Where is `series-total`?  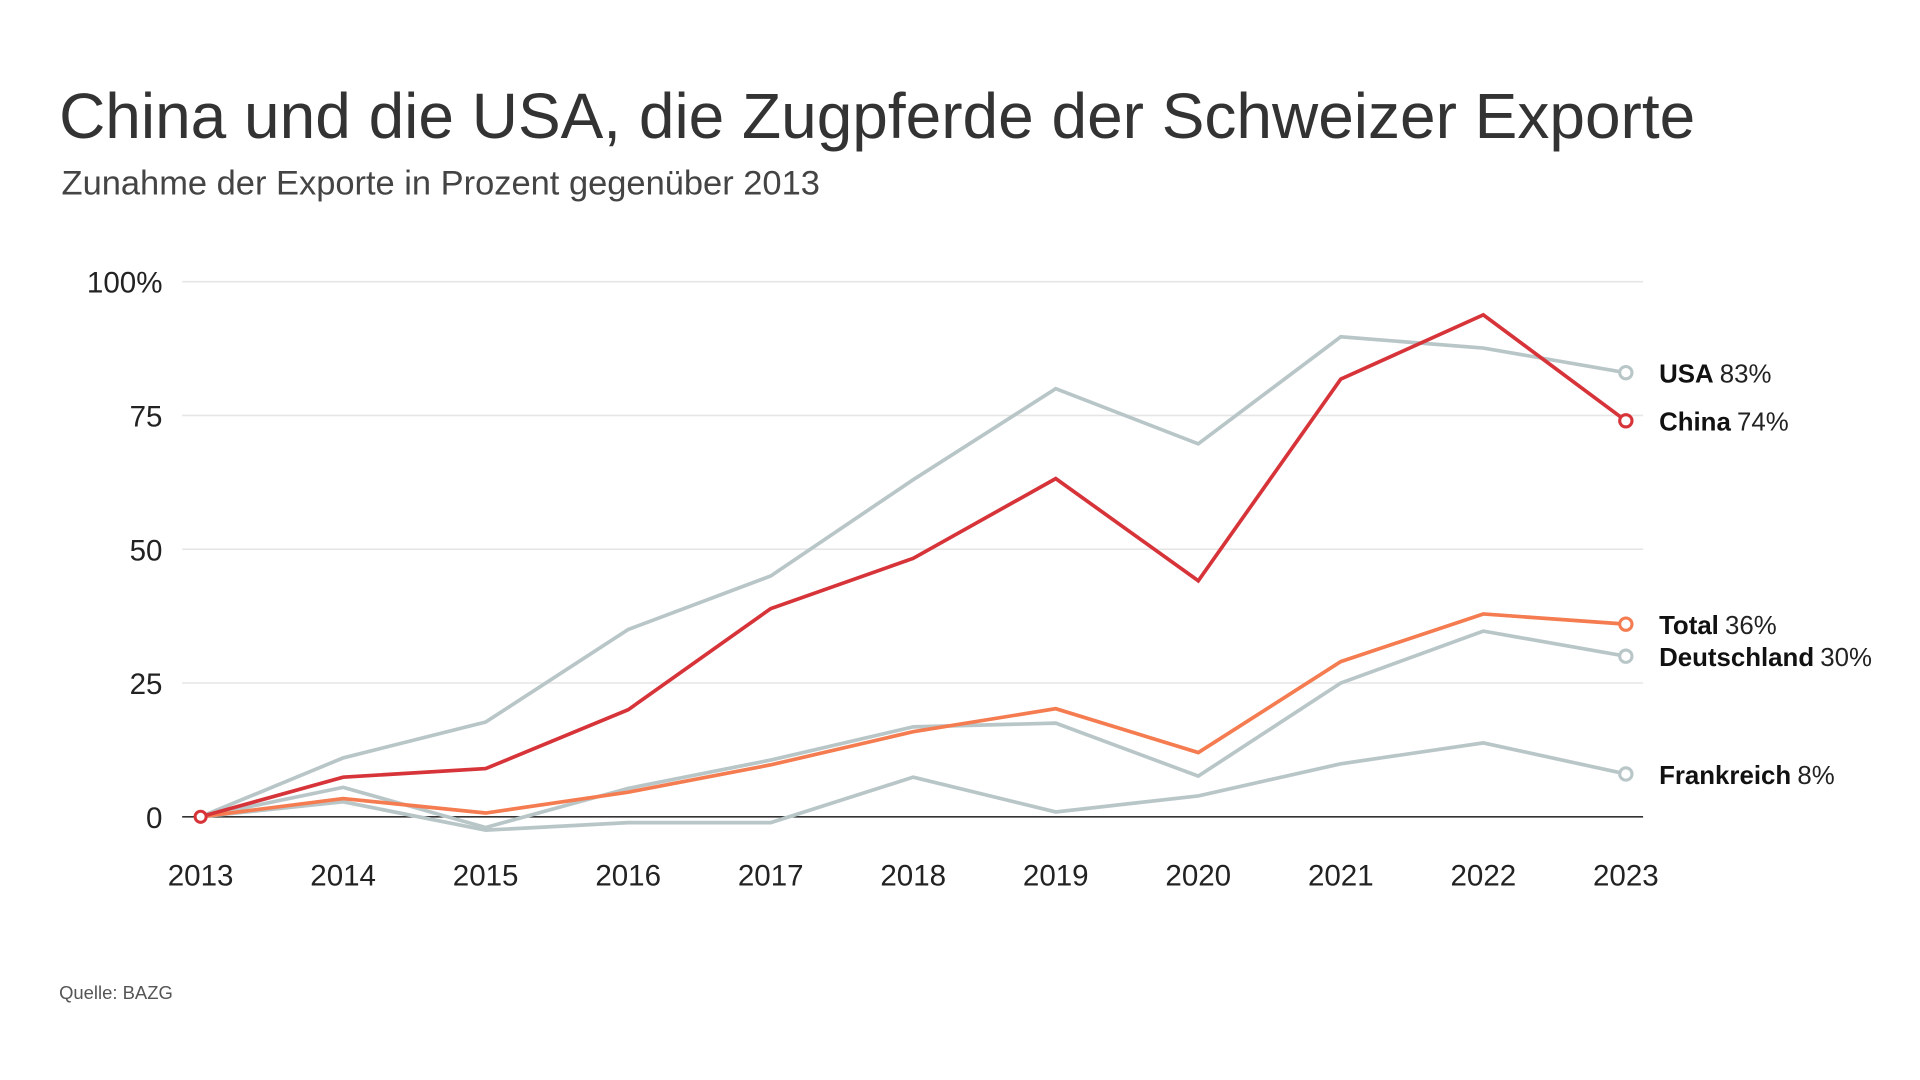 series-total is located at coordinates (917, 715).